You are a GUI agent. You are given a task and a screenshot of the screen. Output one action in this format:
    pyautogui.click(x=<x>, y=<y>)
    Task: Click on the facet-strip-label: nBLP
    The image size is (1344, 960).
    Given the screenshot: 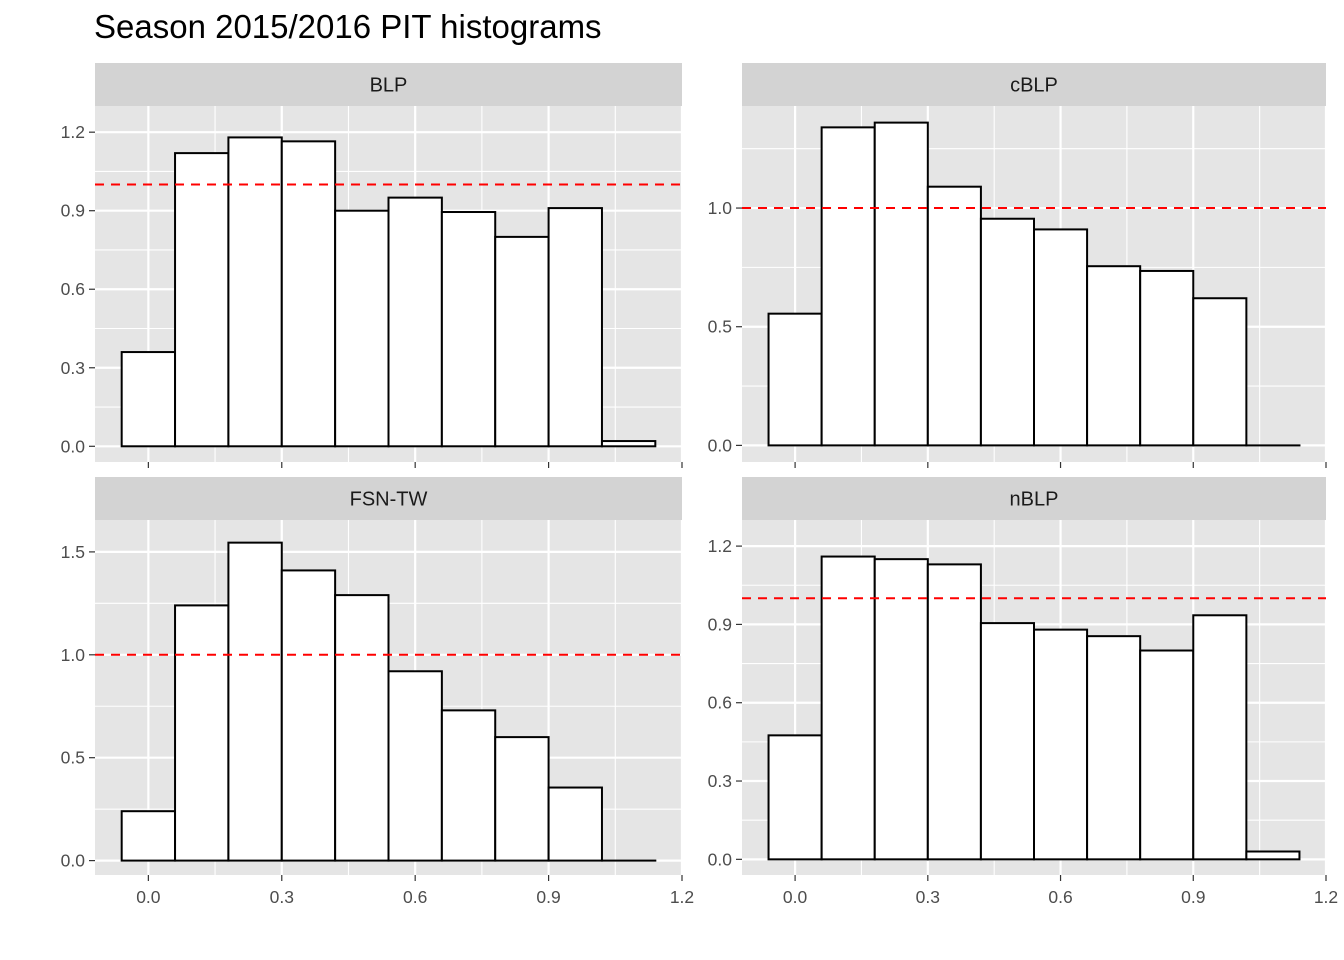 What is the action you would take?
    pyautogui.click(x=1034, y=500)
    